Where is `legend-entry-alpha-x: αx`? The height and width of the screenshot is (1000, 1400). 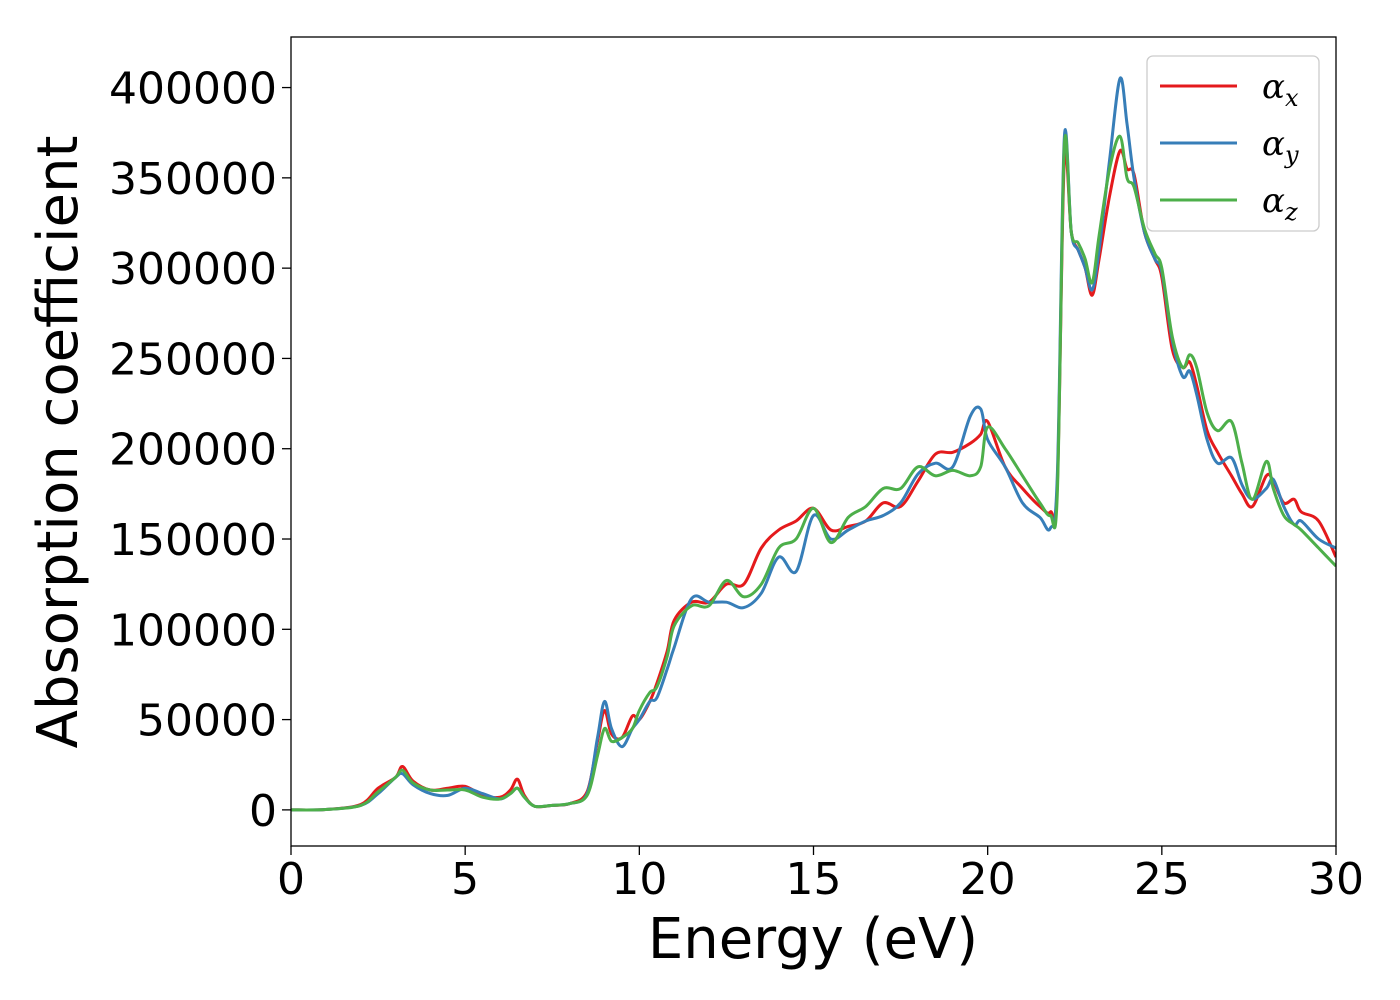
legend-entry-alpha-x: αx is located at coordinates (1280, 89).